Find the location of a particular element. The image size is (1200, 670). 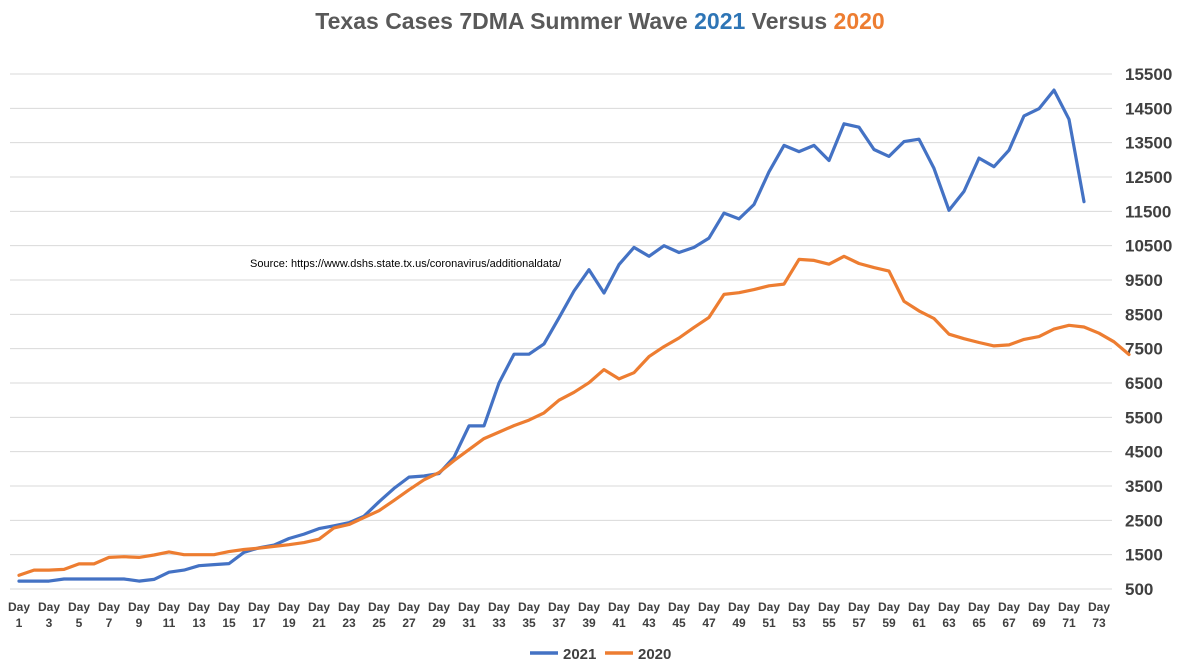

x-tick-label: Day 23 is located at coordinates (349, 615).